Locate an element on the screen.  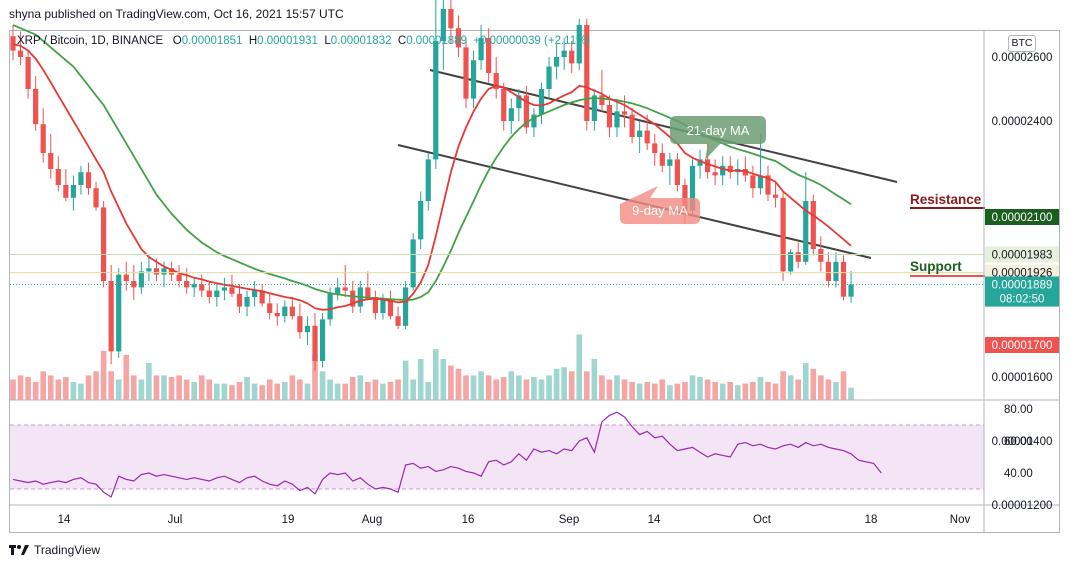
close-value: 0.00001889 is located at coordinates (436, 41).